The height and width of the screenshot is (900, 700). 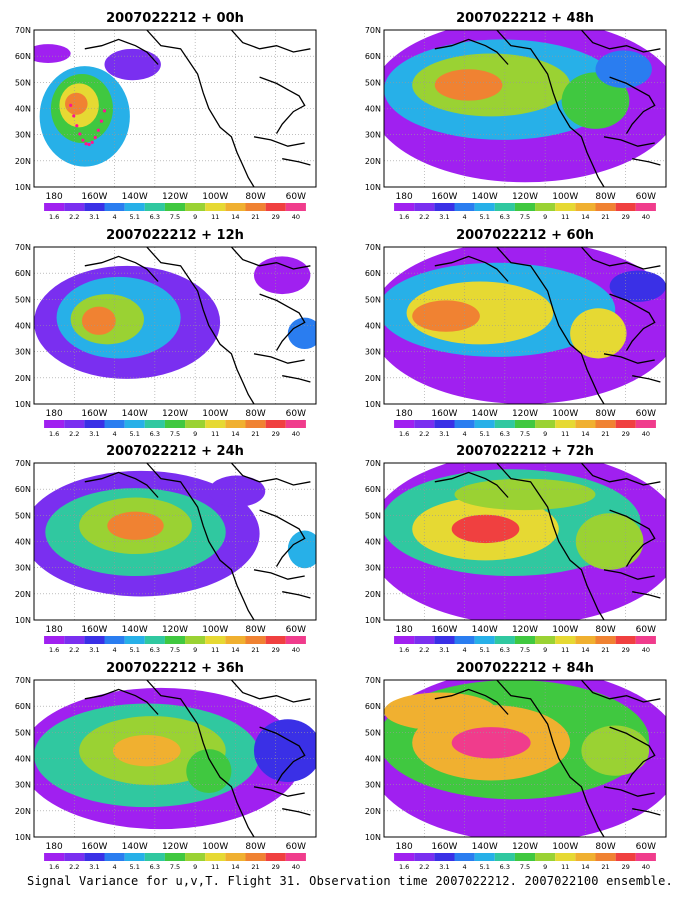 What do you see at coordinates (23, 542) in the screenshot?
I see `latitude-label: 40N` at bounding box center [23, 542].